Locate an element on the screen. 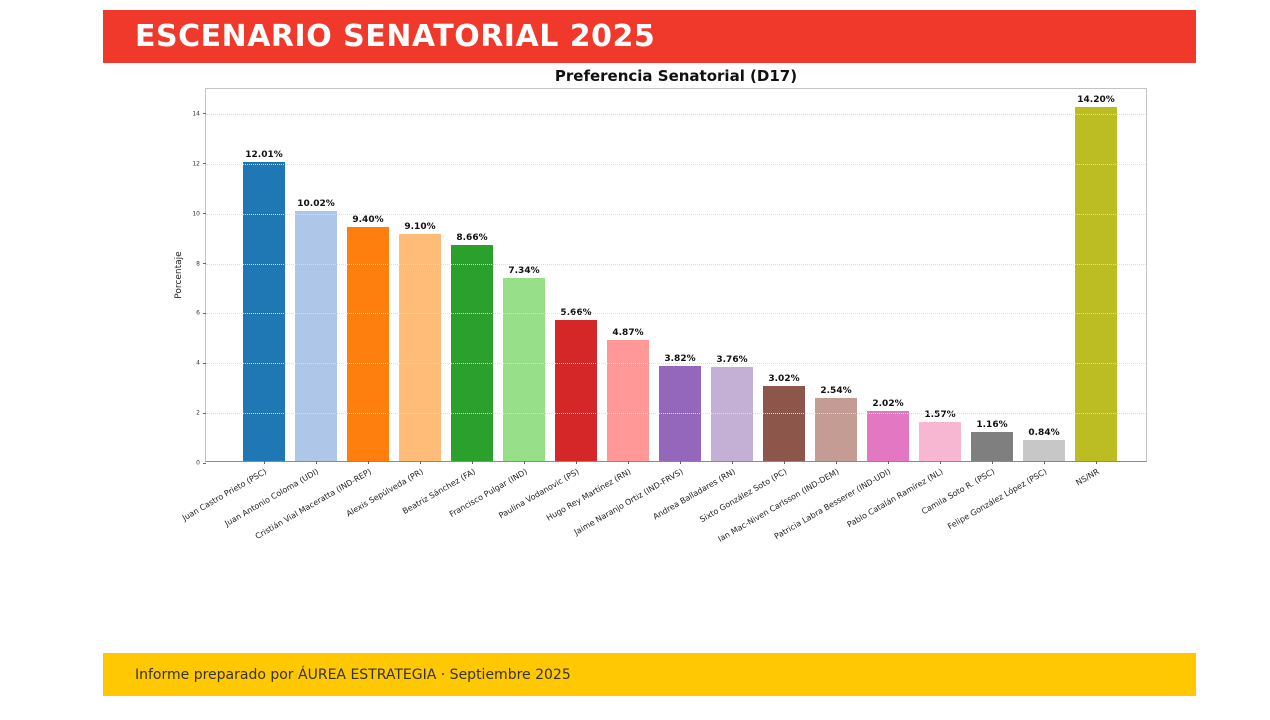  x-tick-label: Jaime Naranjo Ortiz (IND-FRVS) is located at coordinates (628, 502).